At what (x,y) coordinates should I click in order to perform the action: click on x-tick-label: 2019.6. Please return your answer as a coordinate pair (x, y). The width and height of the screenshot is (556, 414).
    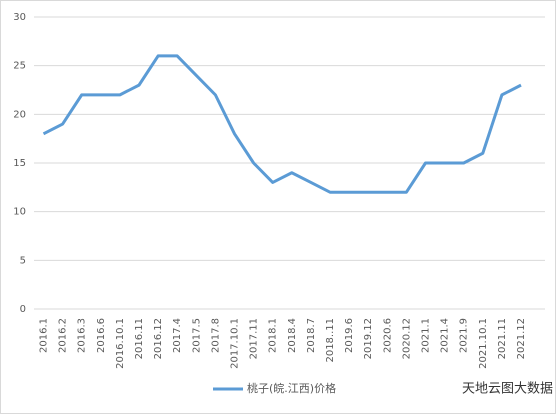
    Looking at the image, I should click on (349, 335).